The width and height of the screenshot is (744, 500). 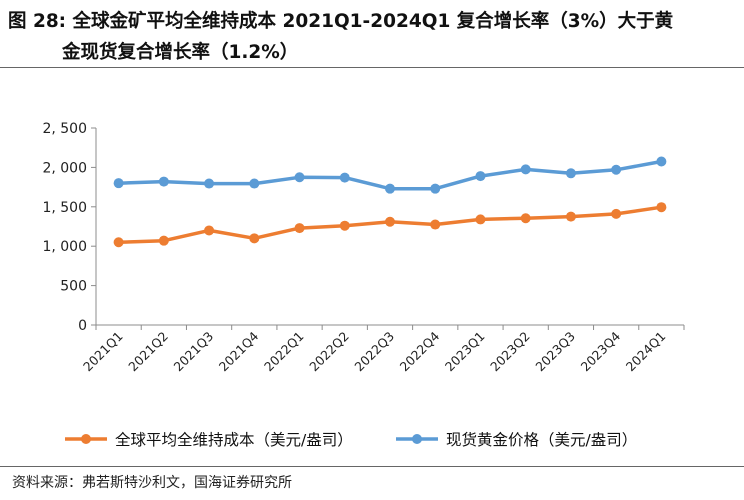 What do you see at coordinates (239, 351) in the screenshot?
I see `x-tick-label: 2021Q4` at bounding box center [239, 351].